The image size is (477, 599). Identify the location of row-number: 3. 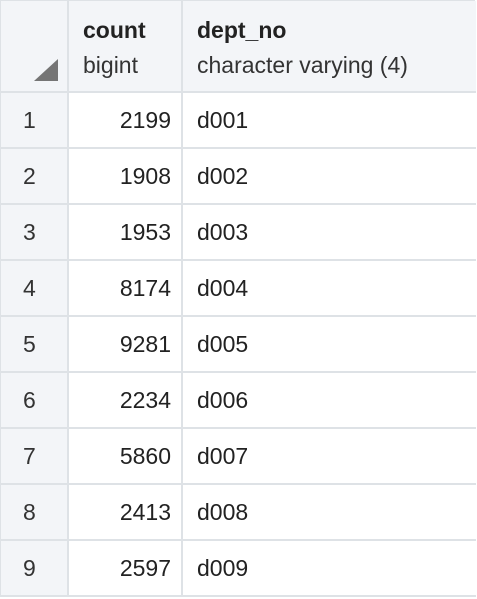
(35, 232).